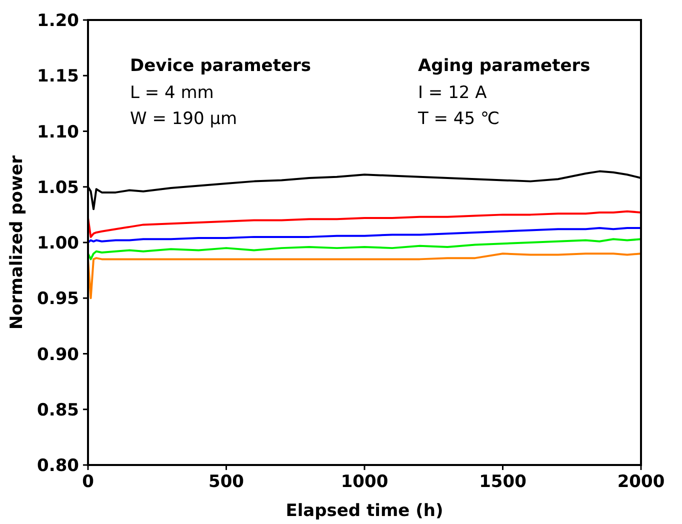  Describe the element at coordinates (58, 466) in the screenshot. I see `y-tick-label: 0.80` at that location.